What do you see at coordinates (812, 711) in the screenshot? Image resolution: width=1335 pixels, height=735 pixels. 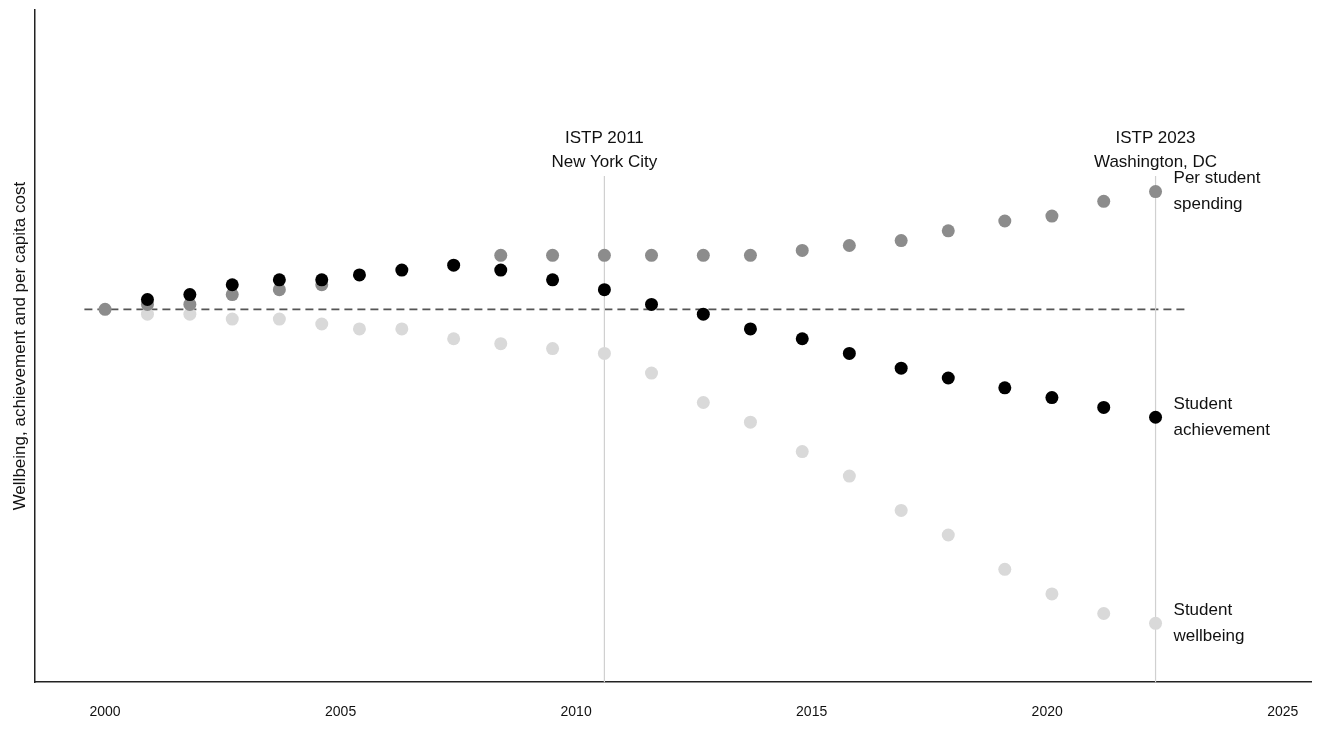 I see `x-tick-label: 2015` at bounding box center [812, 711].